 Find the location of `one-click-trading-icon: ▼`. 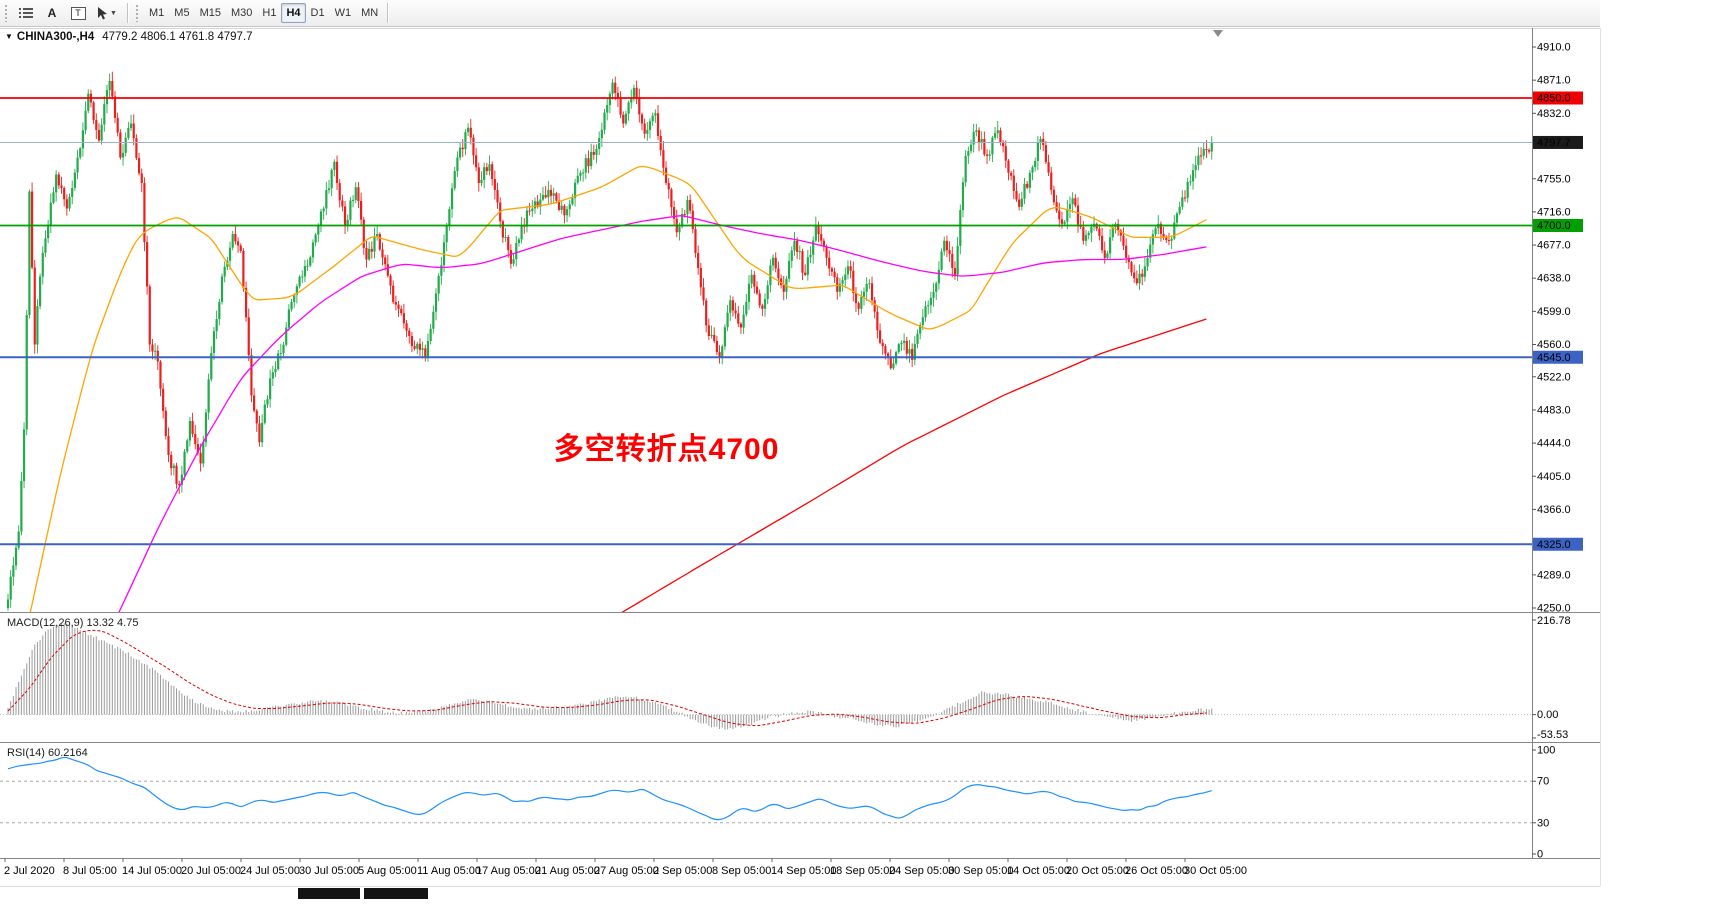

one-click-trading-icon: ▼ is located at coordinates (9, 36).